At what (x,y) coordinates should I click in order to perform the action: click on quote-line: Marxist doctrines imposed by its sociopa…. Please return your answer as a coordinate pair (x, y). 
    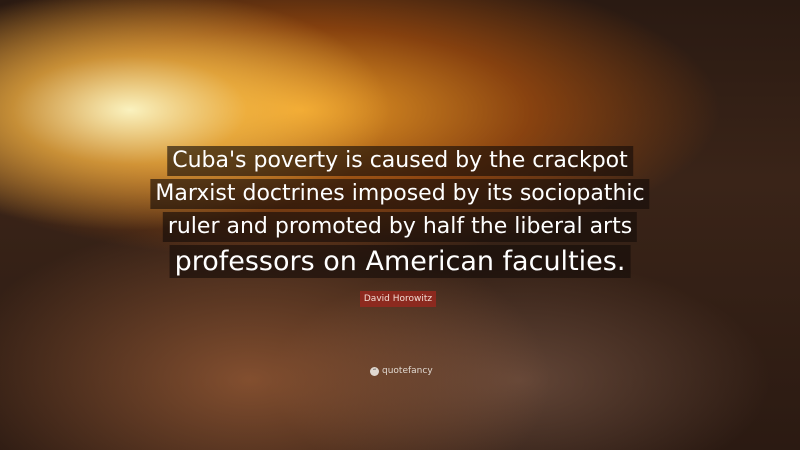
    Looking at the image, I should click on (400, 194).